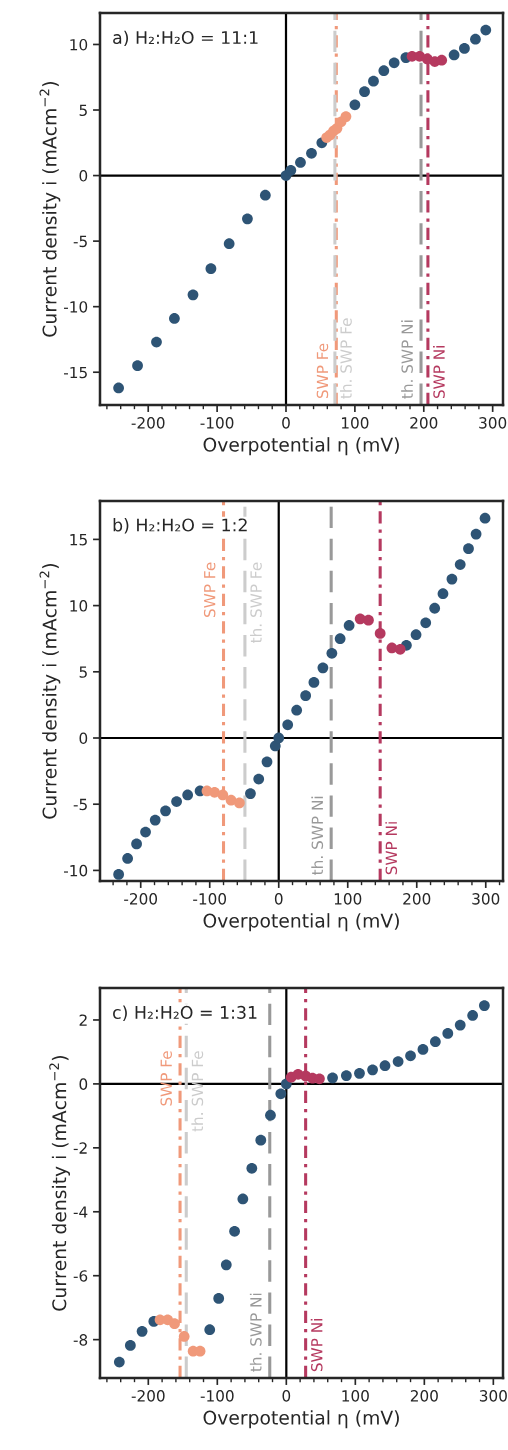  Describe the element at coordinates (80, 1276) in the screenshot. I see `y-tick-label: -6` at that location.